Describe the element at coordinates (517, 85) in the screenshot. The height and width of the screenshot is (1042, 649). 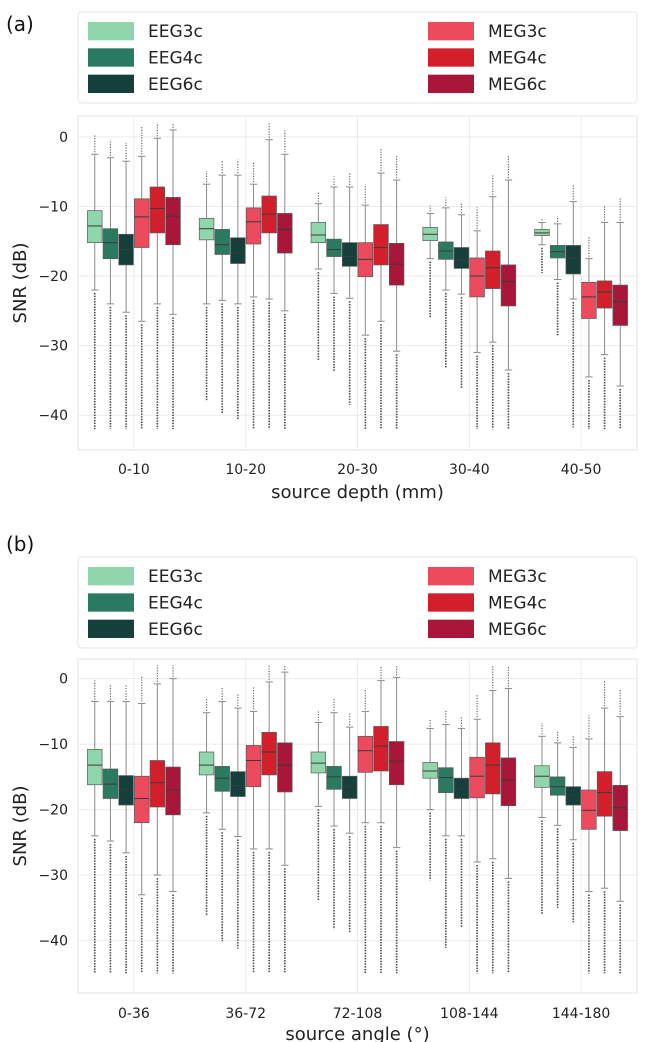
I see `legend-label: MEG6c` at that location.